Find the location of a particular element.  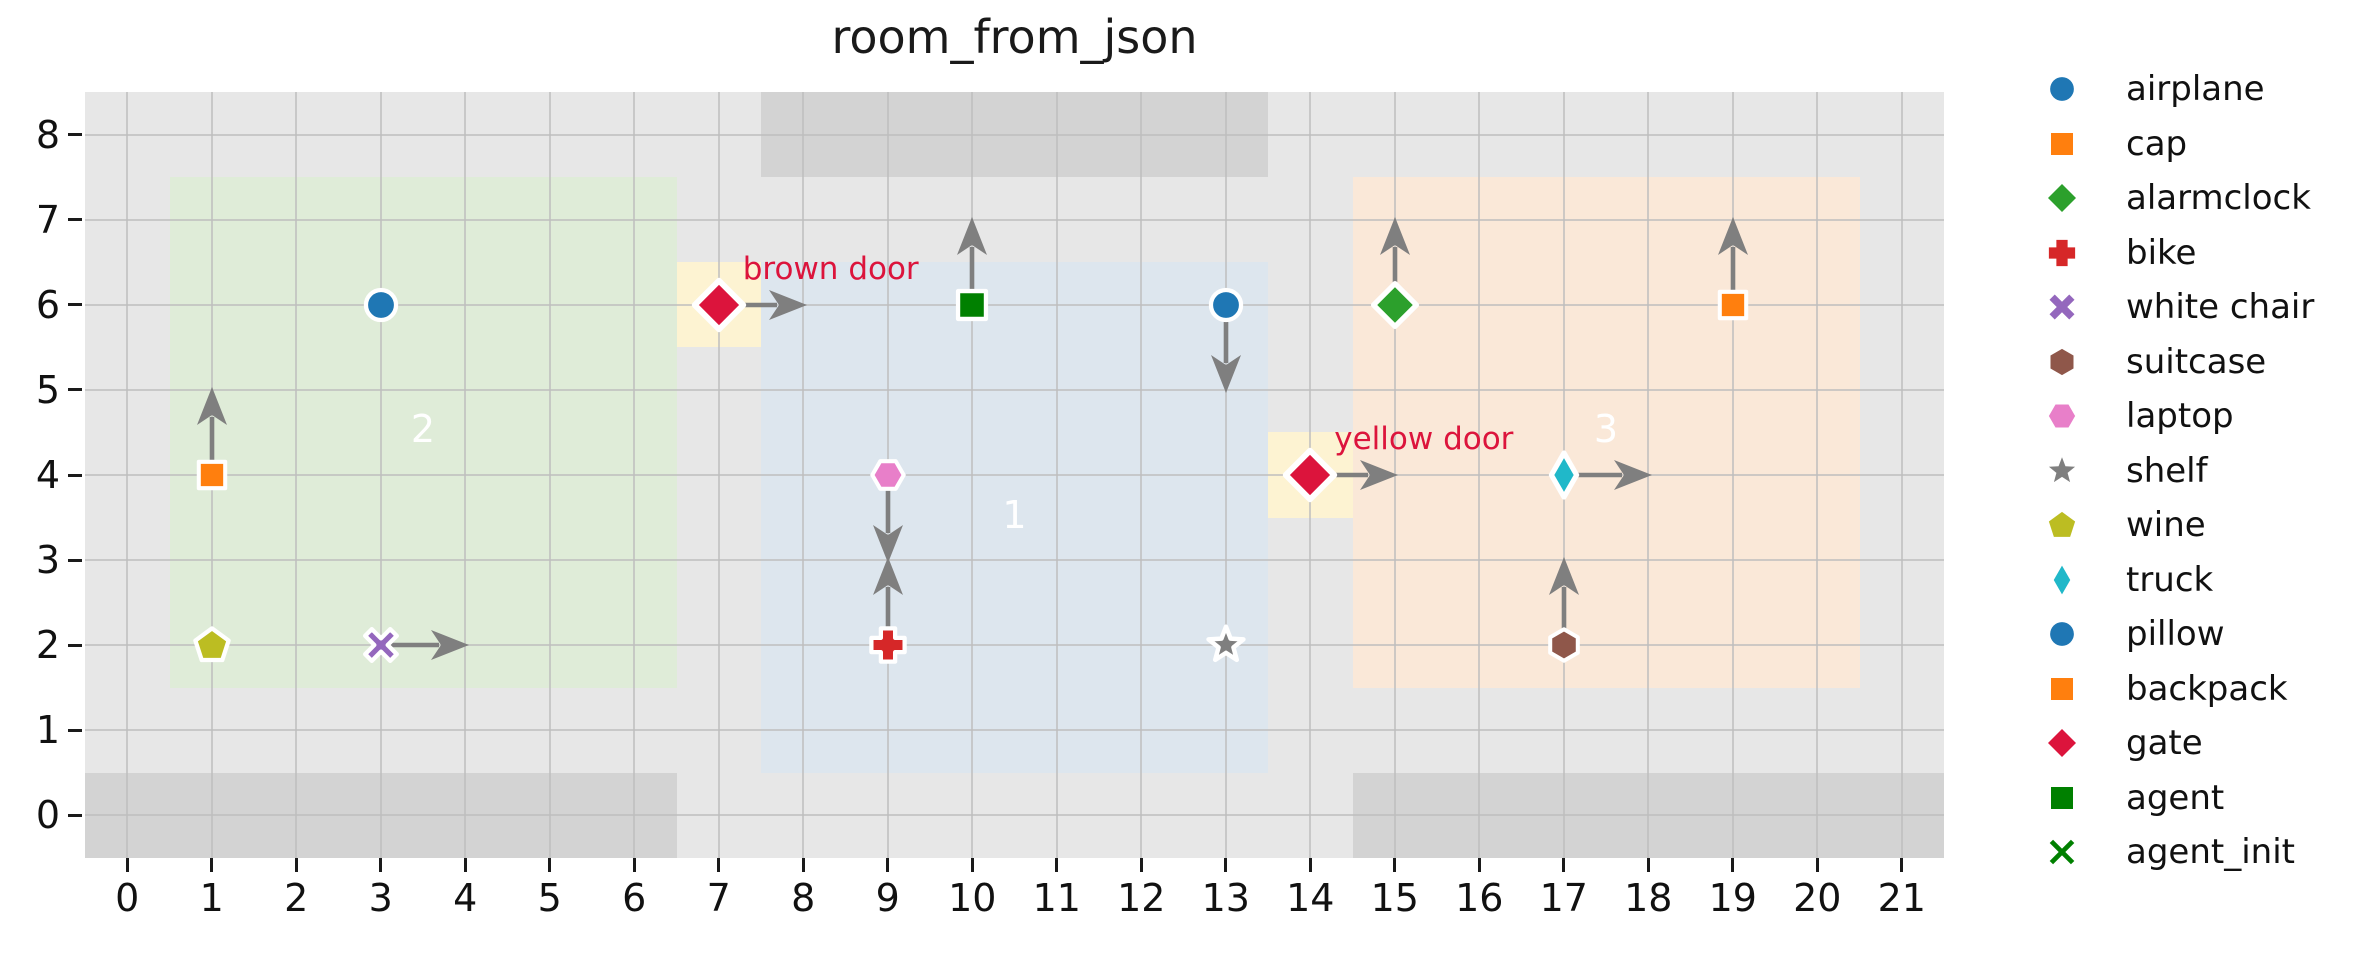

gridline-y8 is located at coordinates (1014, 134).